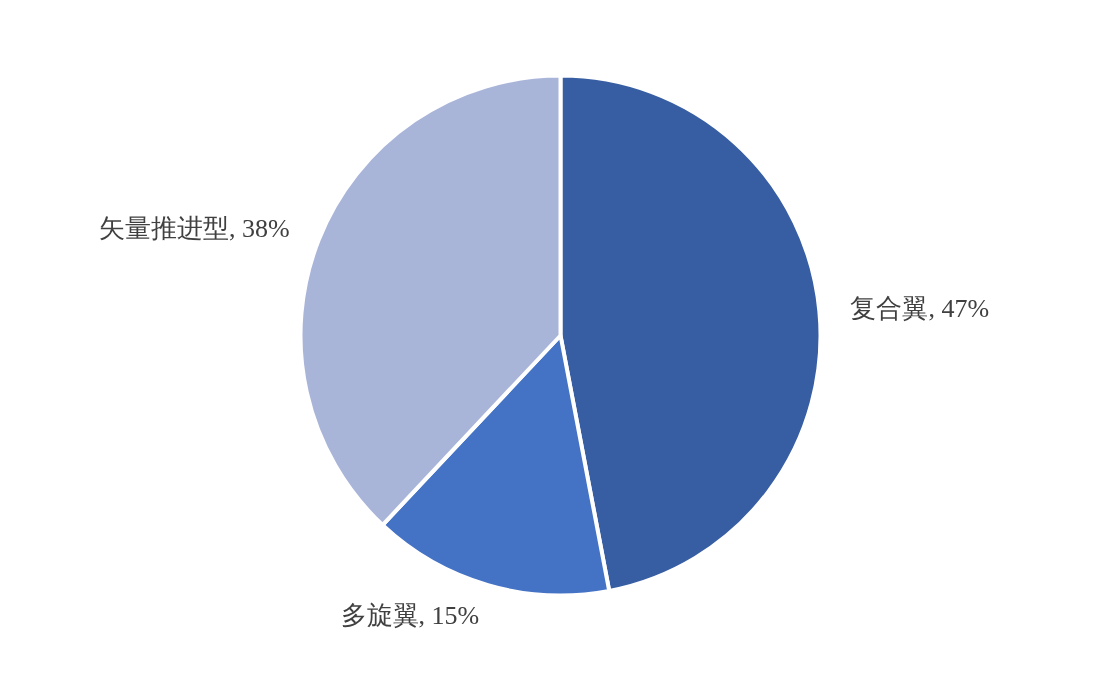 Image resolution: width=1120 pixels, height=673 pixels. Describe the element at coordinates (920, 308) in the screenshot. I see `slice-label: 复合翼, 47%` at that location.